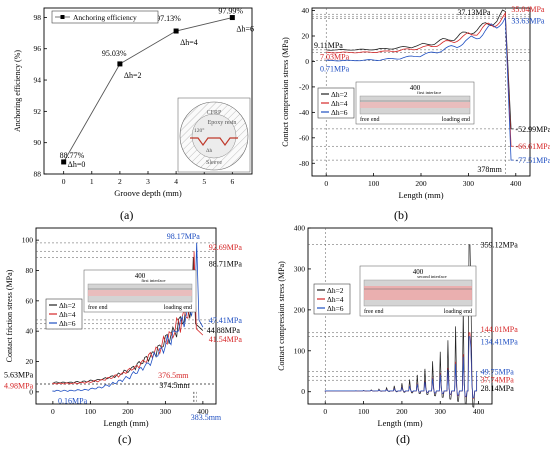 This screenshot has width=550, height=451. Describe the element at coordinates (19, 385) in the screenshot. I see `chart-c-annotation: 4.98MPa` at that location.